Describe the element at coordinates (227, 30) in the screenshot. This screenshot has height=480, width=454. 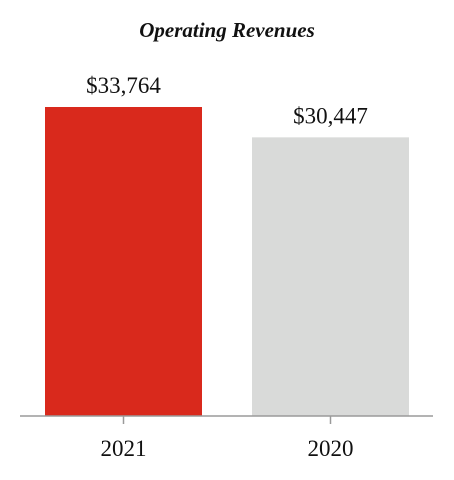
I see `chart-title: Operating Revenues` at that location.